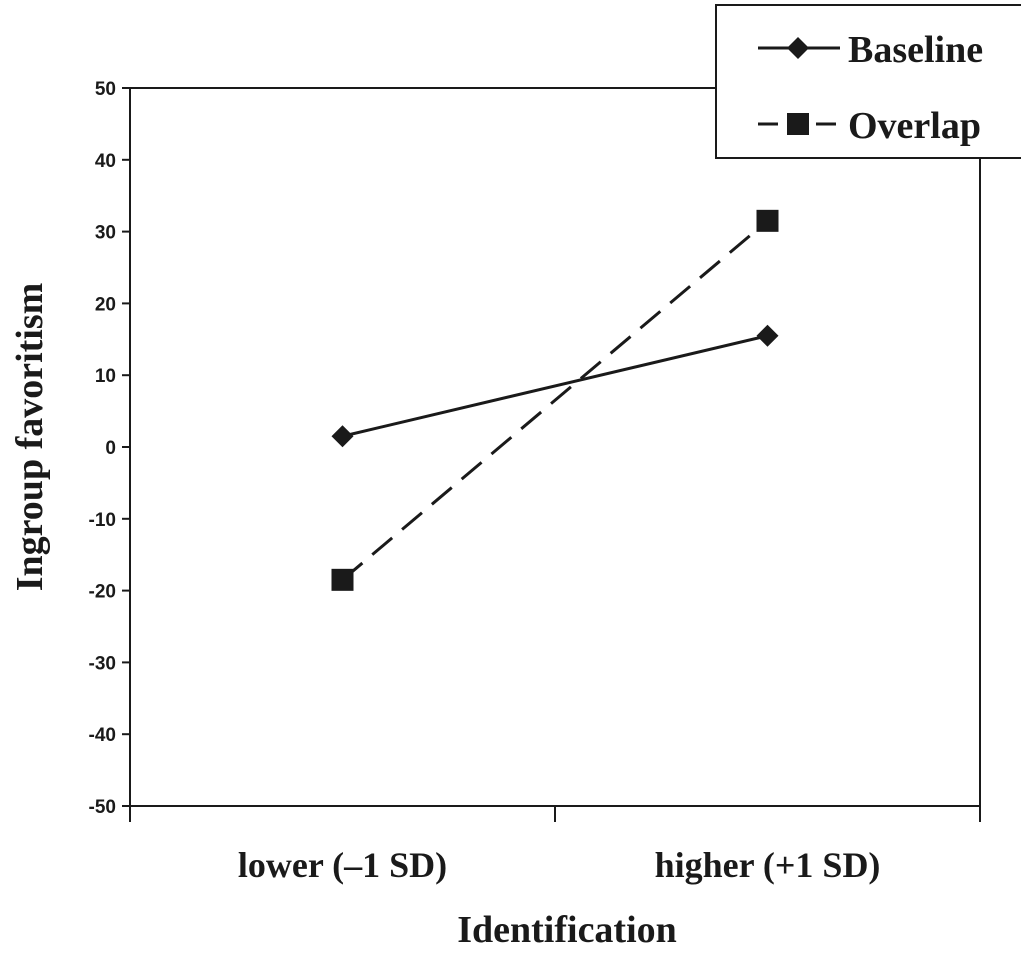 Image resolution: width=1021 pixels, height=961 pixels. Describe the element at coordinates (102, 807) in the screenshot. I see `y-tick-label: -50` at that location.